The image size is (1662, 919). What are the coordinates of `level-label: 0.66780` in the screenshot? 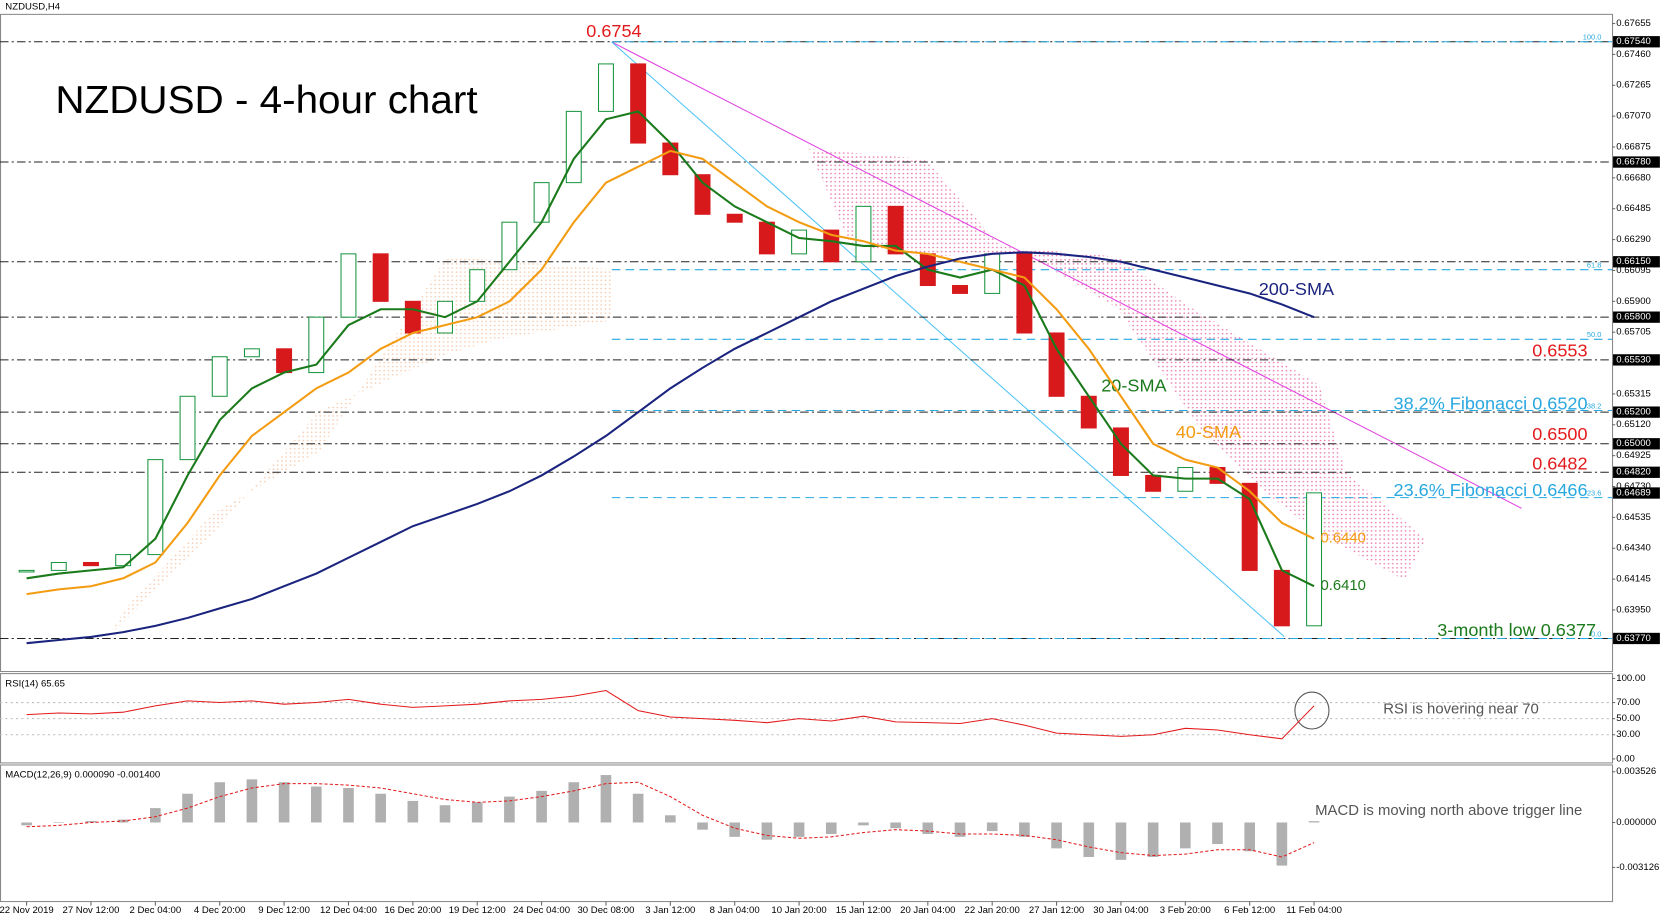 It's located at (1633, 161).